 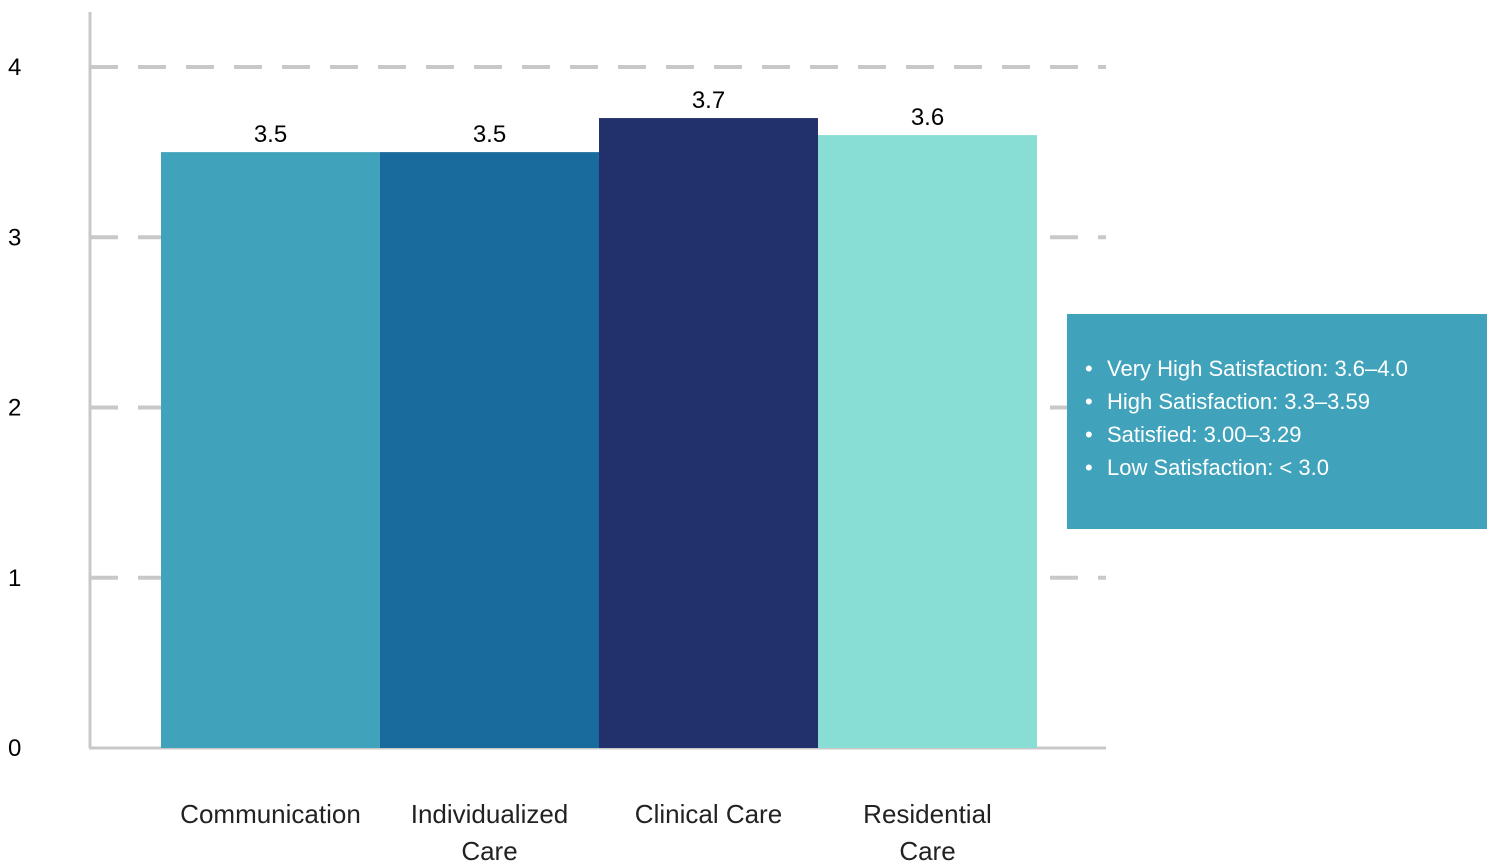 I want to click on x-tick-label-line: Communication, so click(x=270, y=814).